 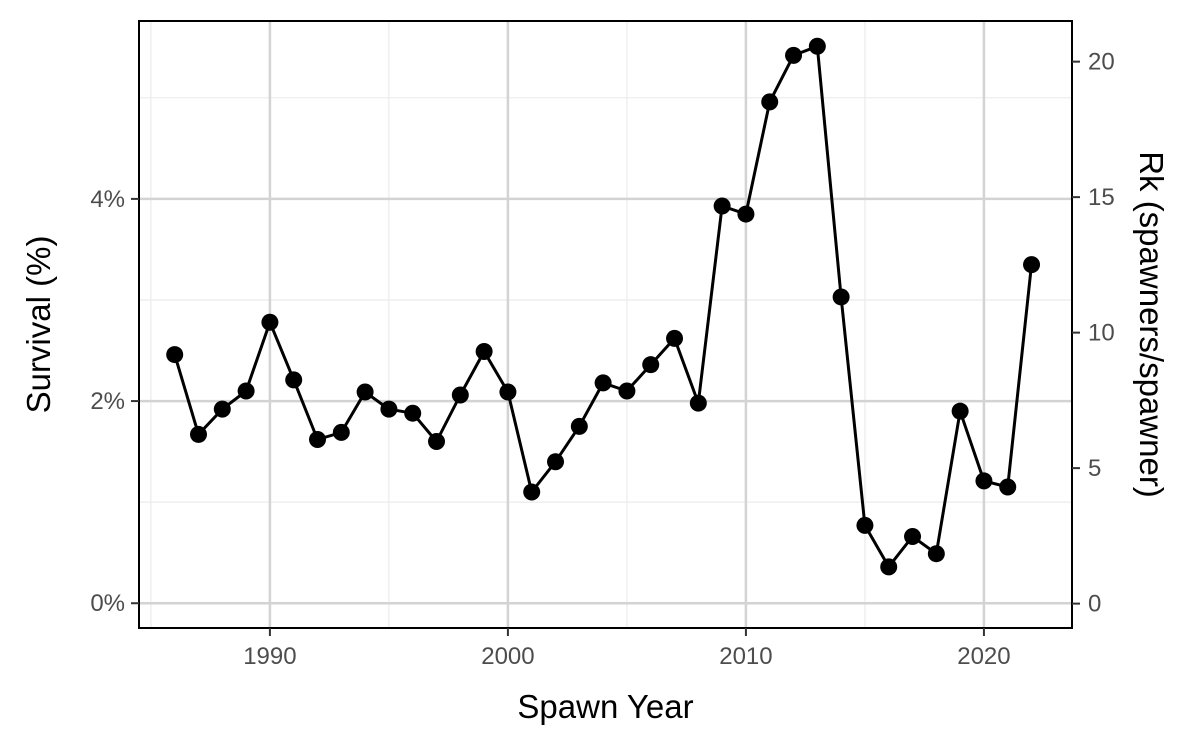 I want to click on y-tick-label: 4%, so click(x=107, y=199).